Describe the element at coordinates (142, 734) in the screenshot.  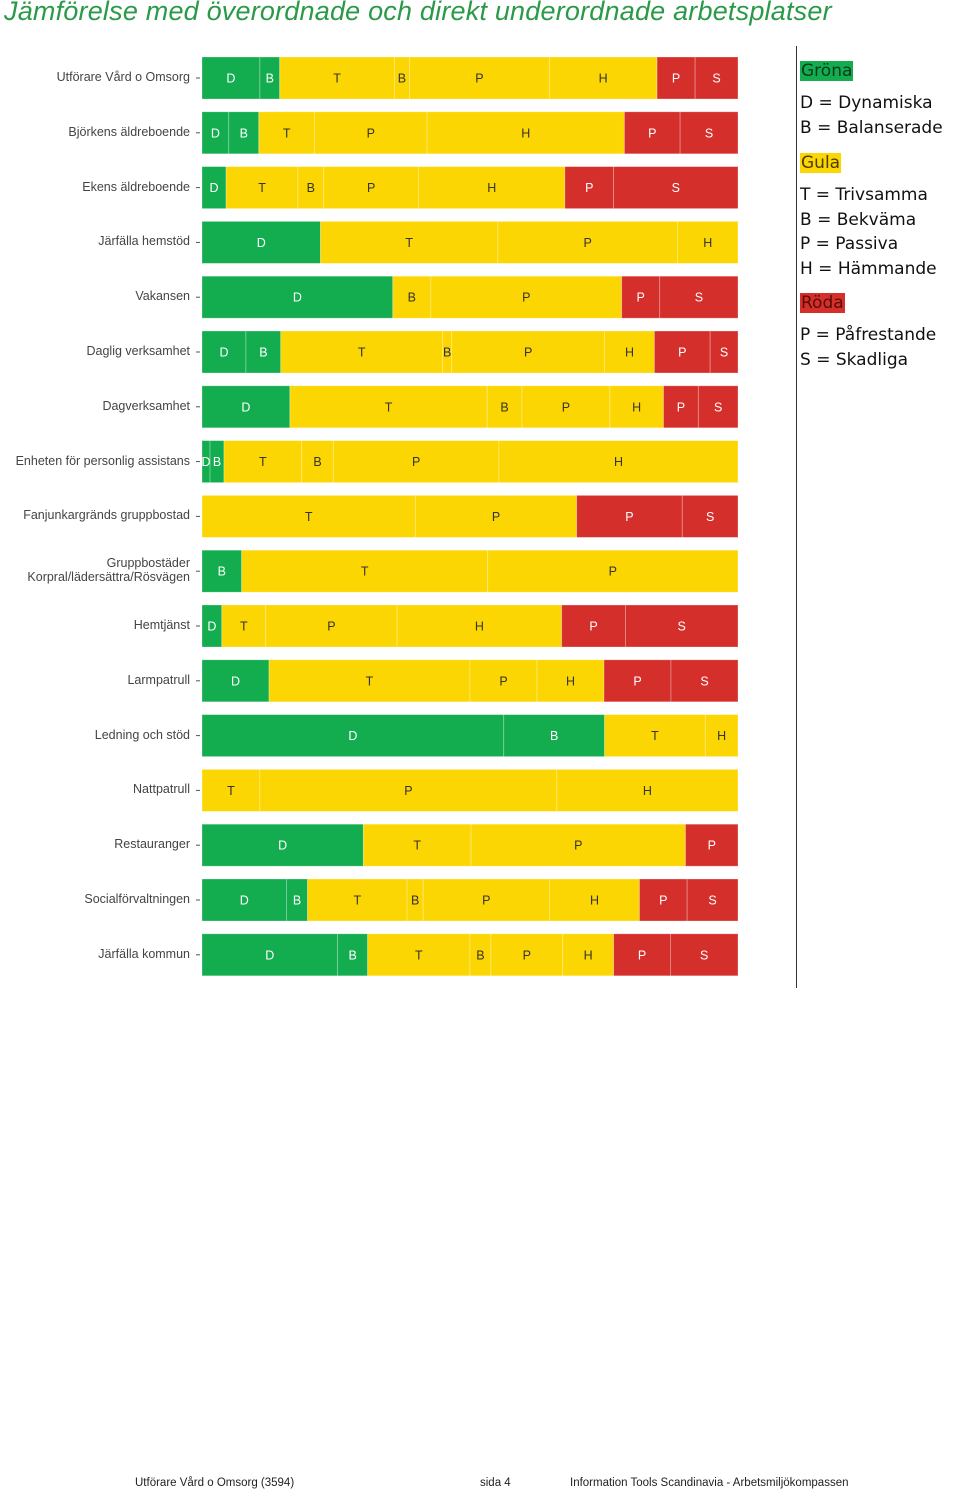
I see `row-label: Ledning och stöd` at that location.